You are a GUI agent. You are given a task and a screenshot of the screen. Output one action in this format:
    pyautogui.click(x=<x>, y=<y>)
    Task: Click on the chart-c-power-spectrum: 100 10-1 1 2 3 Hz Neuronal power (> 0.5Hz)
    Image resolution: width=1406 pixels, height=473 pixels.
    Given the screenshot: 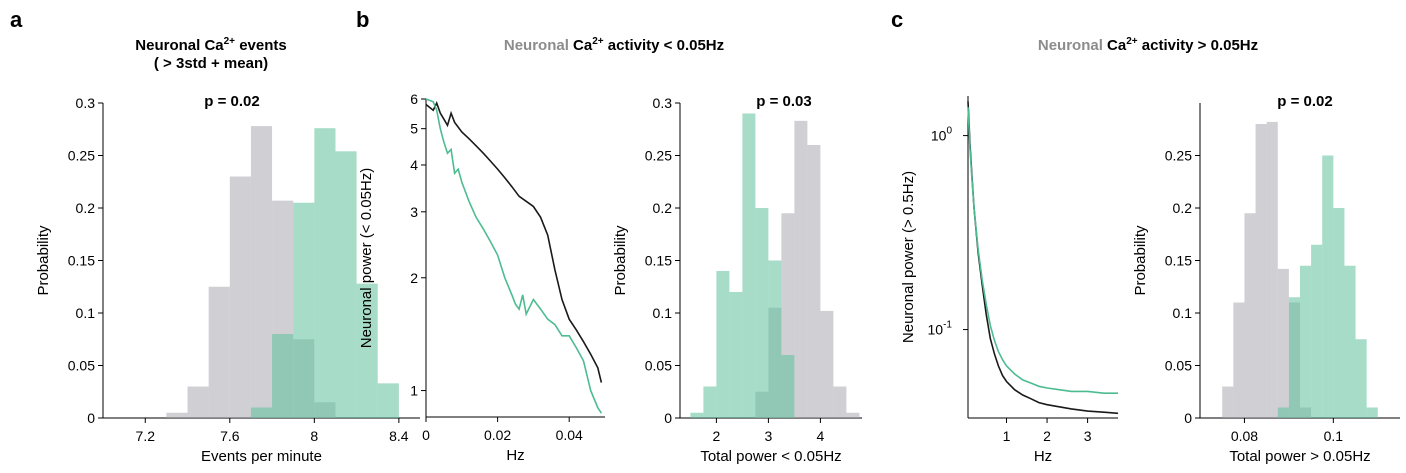 What is the action you would take?
    pyautogui.click(x=1009, y=280)
    